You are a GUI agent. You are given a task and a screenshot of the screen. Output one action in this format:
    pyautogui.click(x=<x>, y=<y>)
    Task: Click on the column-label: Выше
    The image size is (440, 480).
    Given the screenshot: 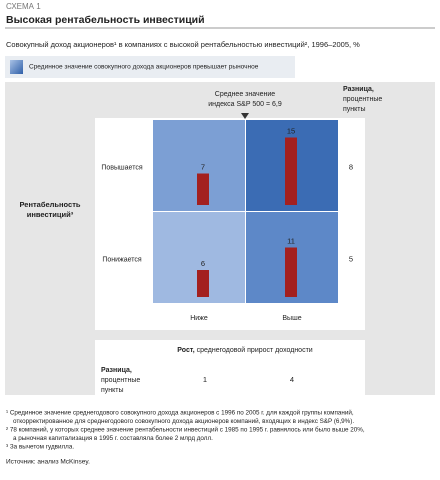 What is the action you would take?
    pyautogui.click(x=291, y=318)
    